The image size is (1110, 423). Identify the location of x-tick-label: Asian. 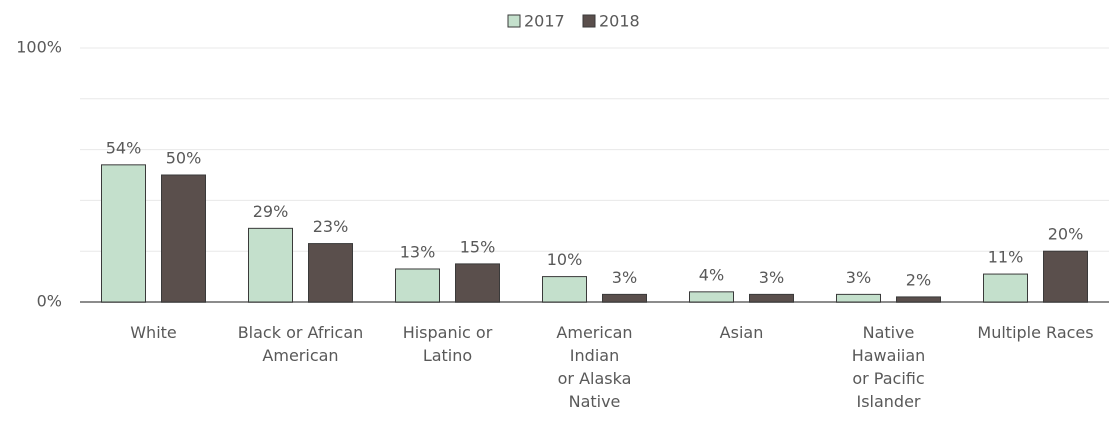
(741, 332).